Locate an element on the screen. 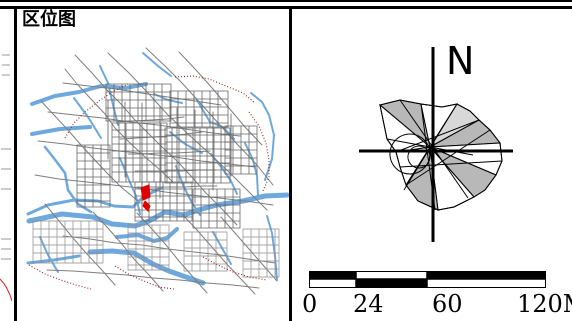  scale-label-120m: 120M is located at coordinates (544, 304).